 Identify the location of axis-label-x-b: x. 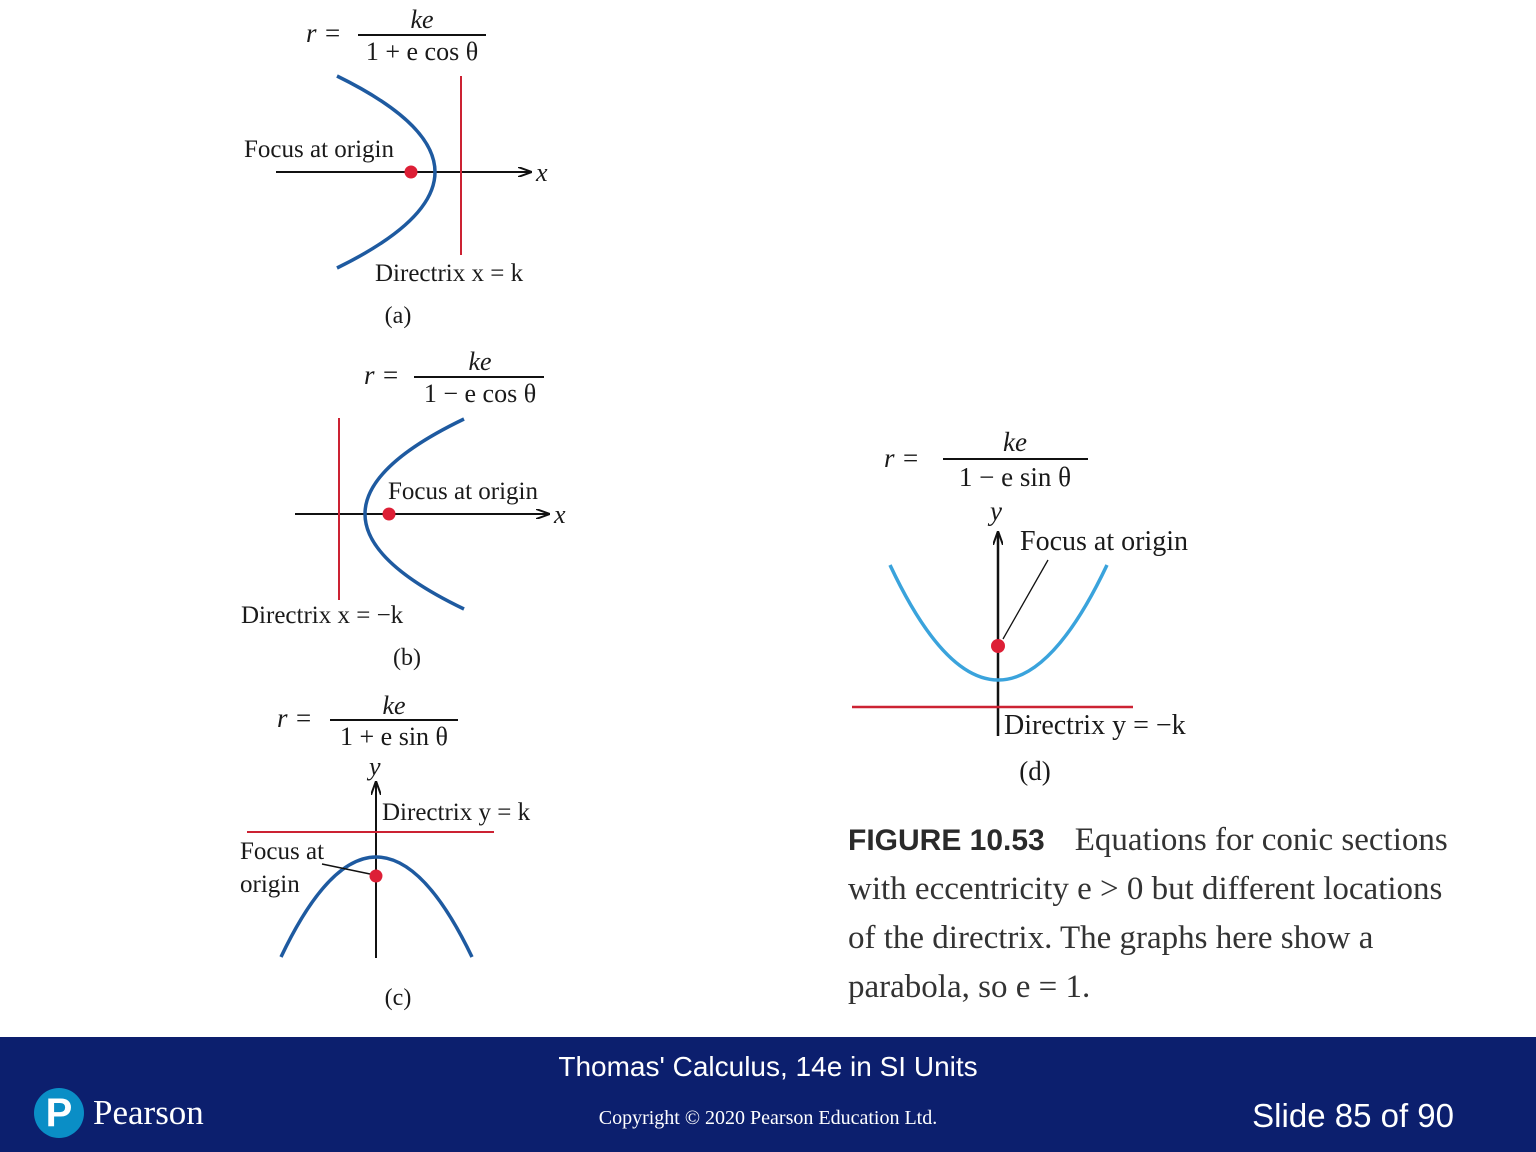
(559, 514).